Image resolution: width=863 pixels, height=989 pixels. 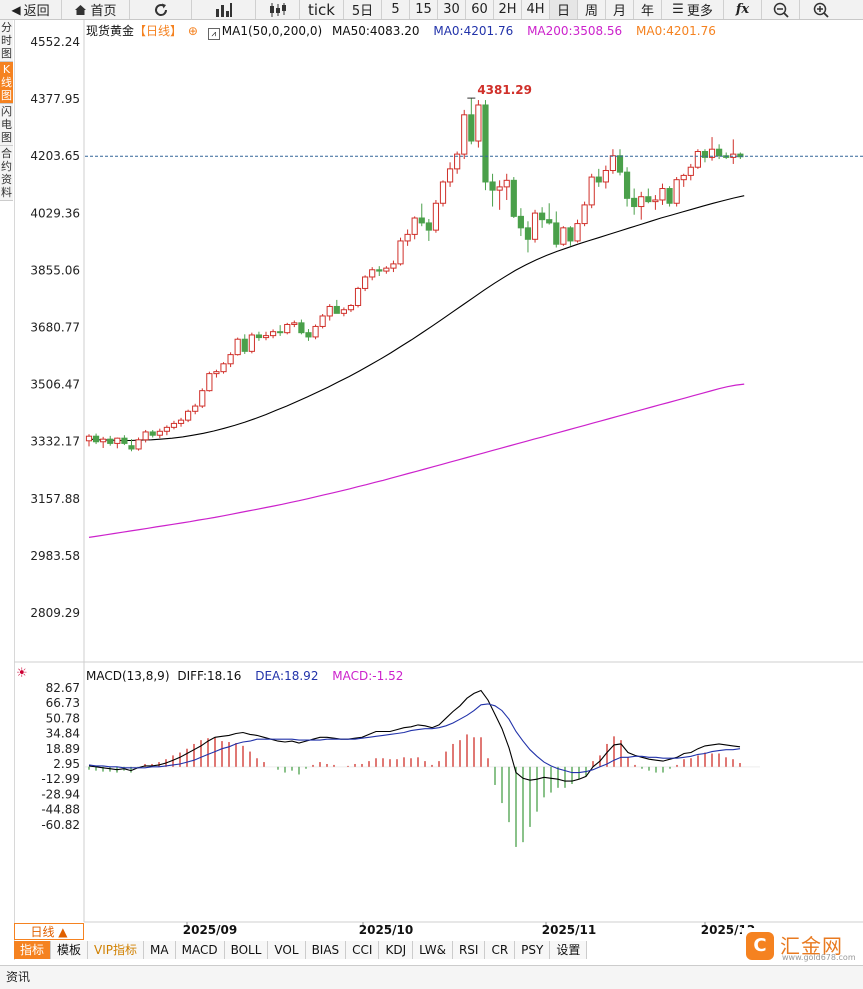 I want to click on formula-button: fx, so click(x=743, y=9).